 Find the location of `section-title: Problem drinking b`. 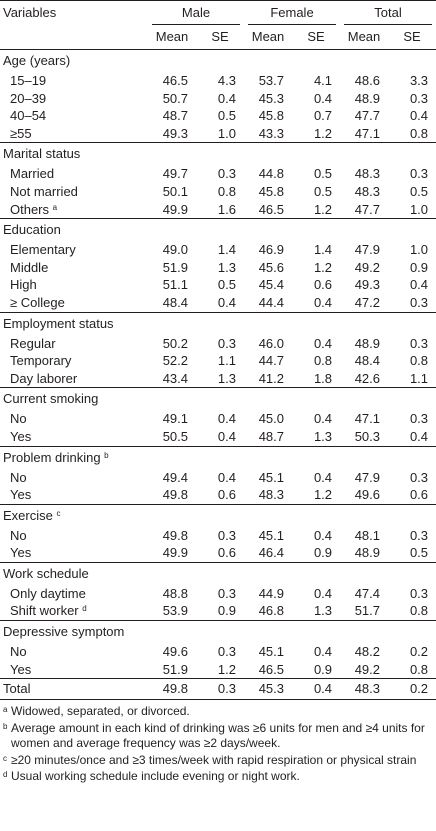

section-title: Problem drinking b is located at coordinates (218, 457).